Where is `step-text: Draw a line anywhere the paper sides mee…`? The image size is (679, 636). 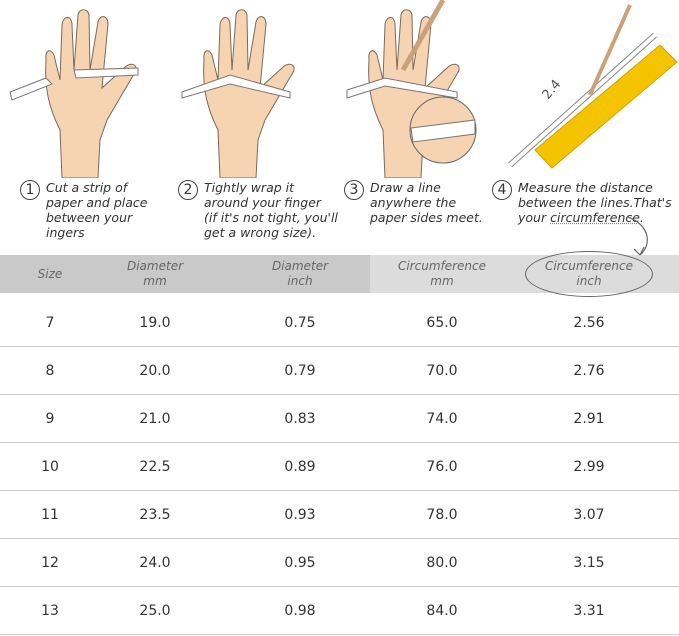 step-text: Draw a line anywhere the paper sides mee… is located at coordinates (426, 202).